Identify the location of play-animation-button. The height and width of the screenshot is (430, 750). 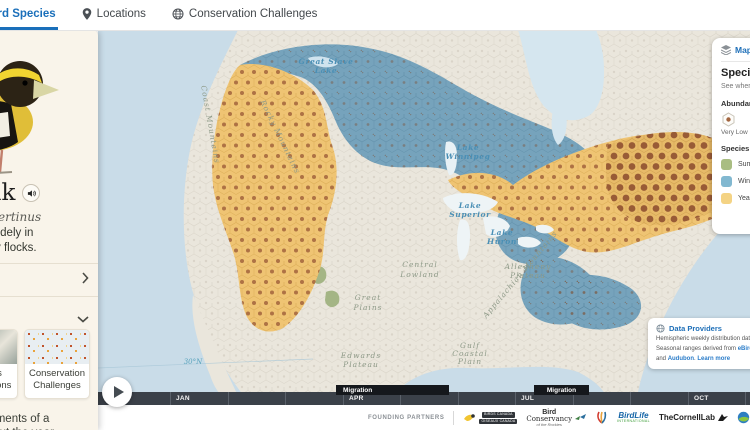
(117, 392).